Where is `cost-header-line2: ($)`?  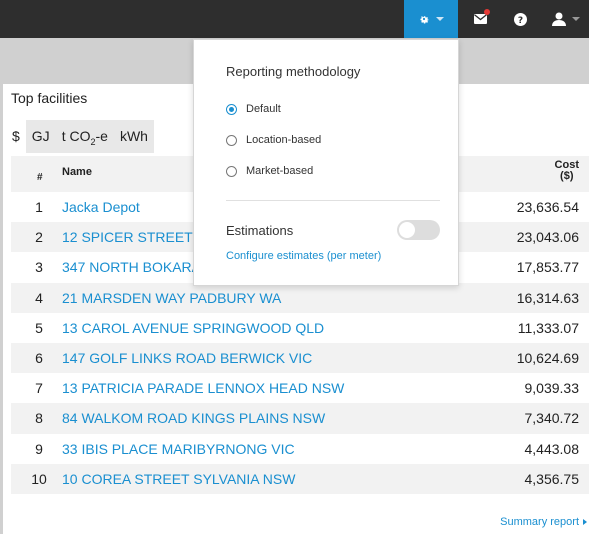 cost-header-line2: ($) is located at coordinates (567, 176).